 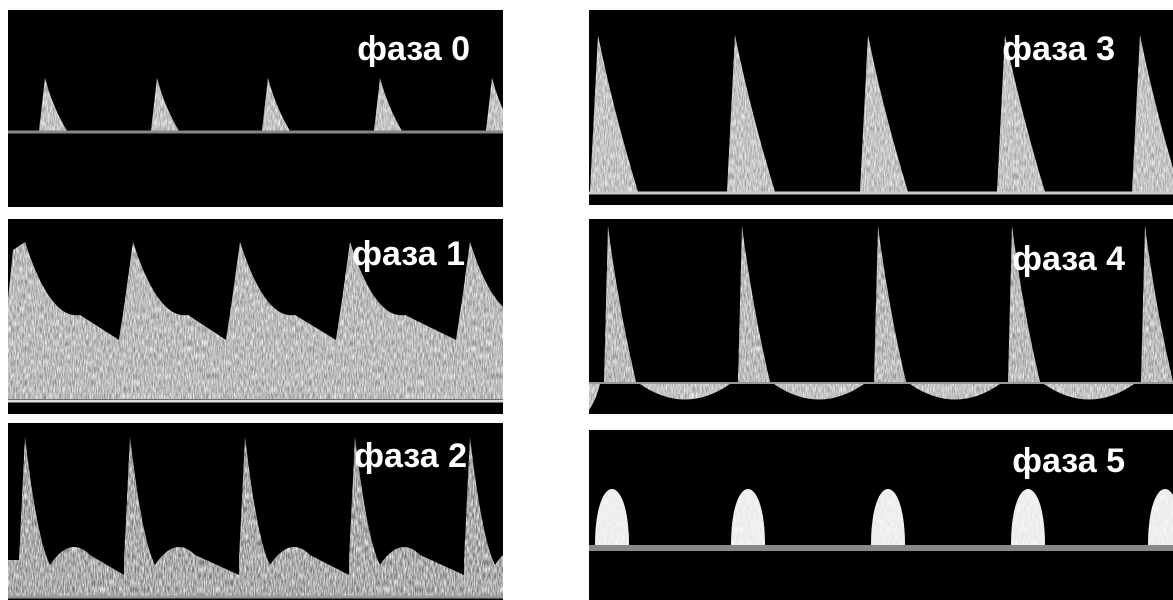 What do you see at coordinates (408, 254) in the screenshot?
I see `phase-label: фаза 1` at bounding box center [408, 254].